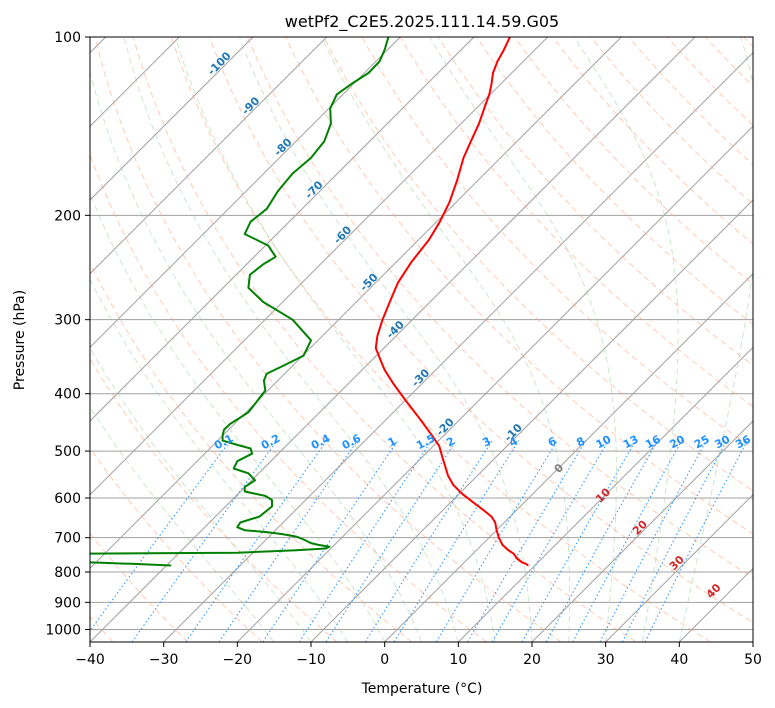 The height and width of the screenshot is (708, 775). What do you see at coordinates (67, 395) in the screenshot?
I see `y-tick-label: 400` at bounding box center [67, 395].